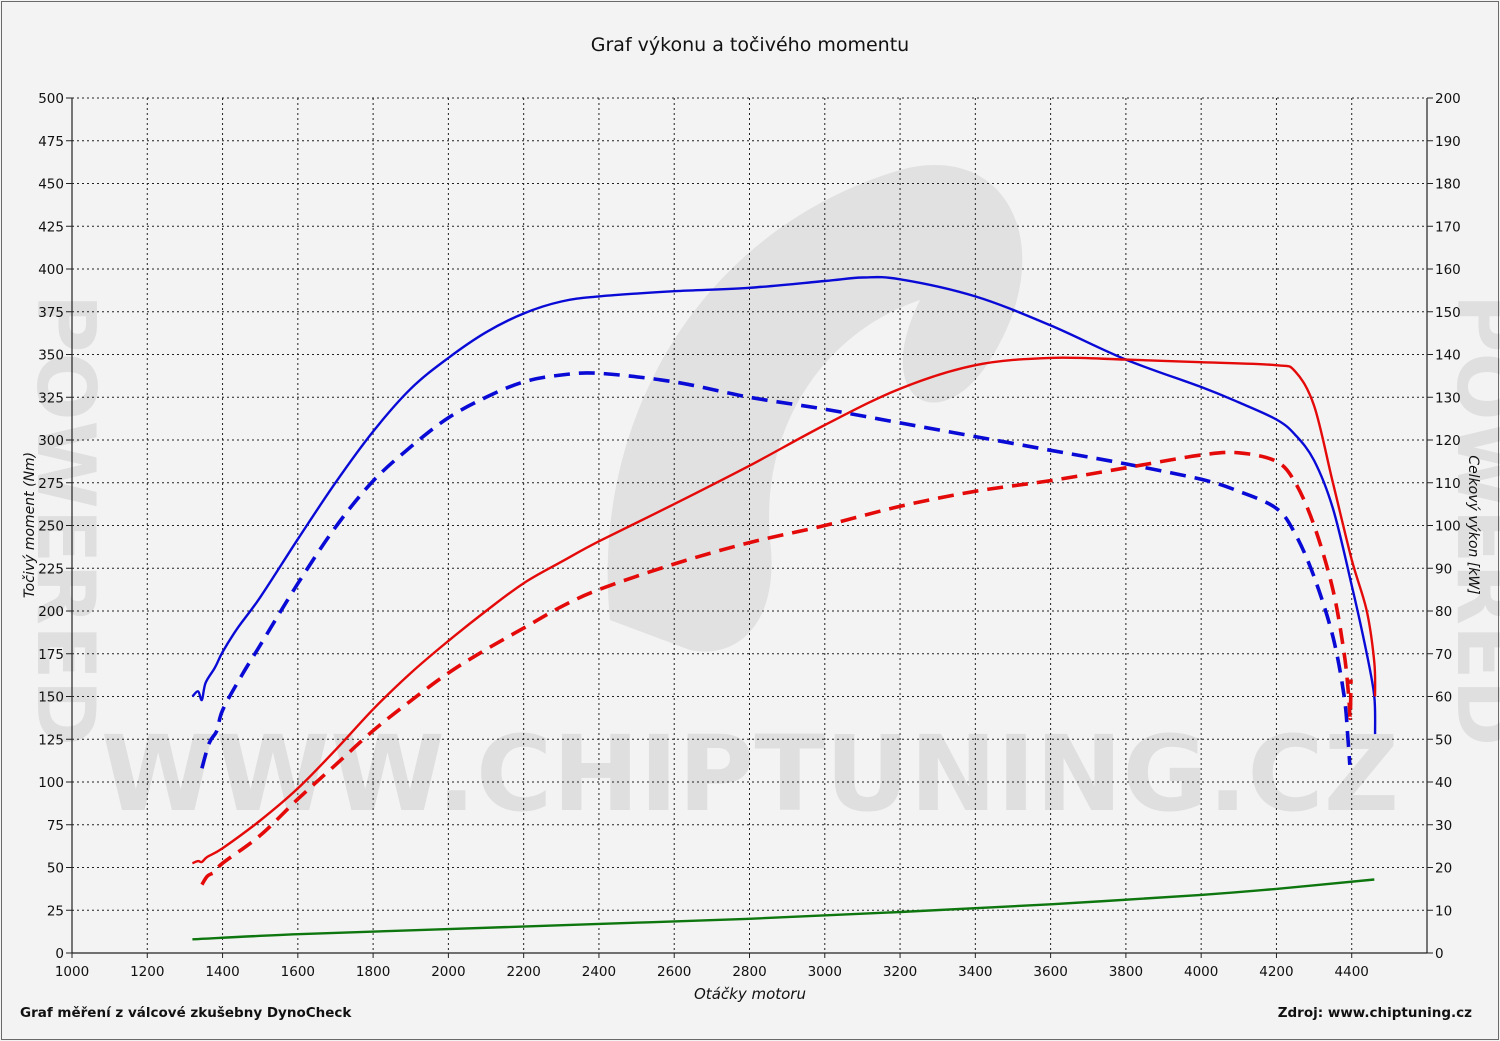  I want to click on y-right-tick-label: 160, so click(1448, 270).